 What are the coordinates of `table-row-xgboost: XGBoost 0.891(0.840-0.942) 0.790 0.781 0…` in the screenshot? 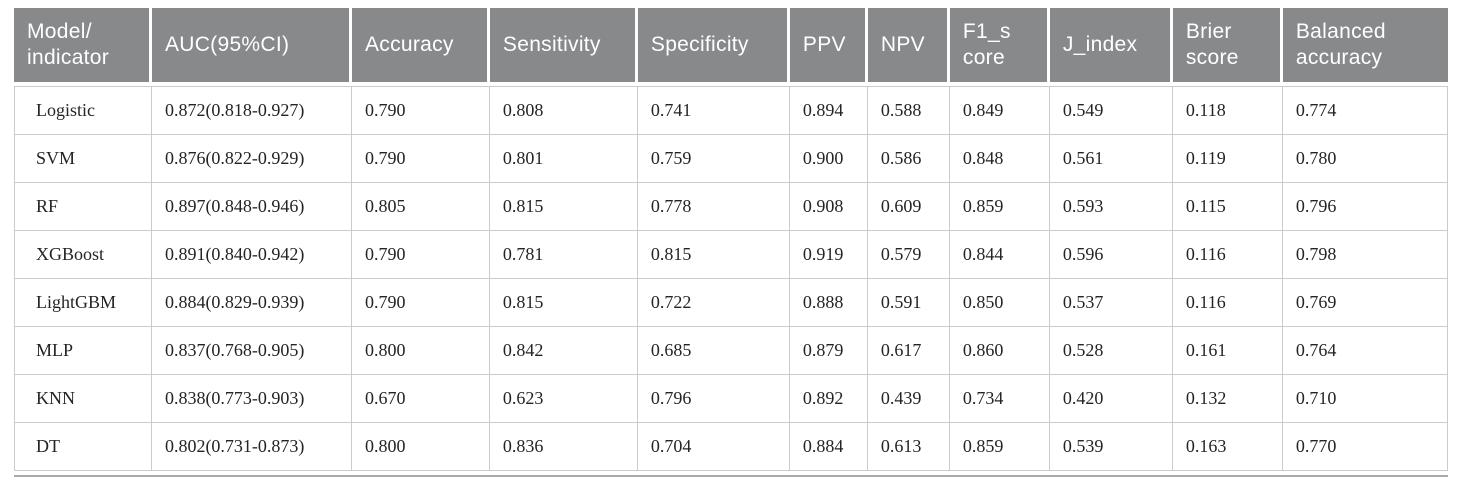 It's located at (731, 255).